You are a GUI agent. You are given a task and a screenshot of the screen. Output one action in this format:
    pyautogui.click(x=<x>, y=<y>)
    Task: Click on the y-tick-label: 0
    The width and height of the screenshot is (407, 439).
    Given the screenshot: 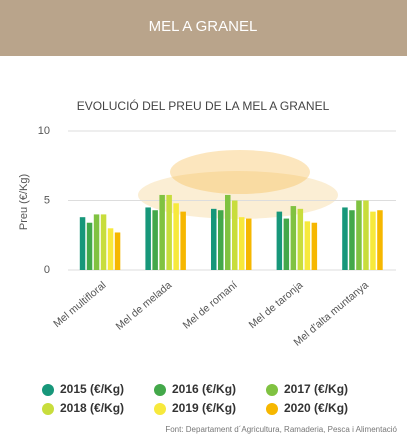 What is the action you would take?
    pyautogui.click(x=47, y=270)
    